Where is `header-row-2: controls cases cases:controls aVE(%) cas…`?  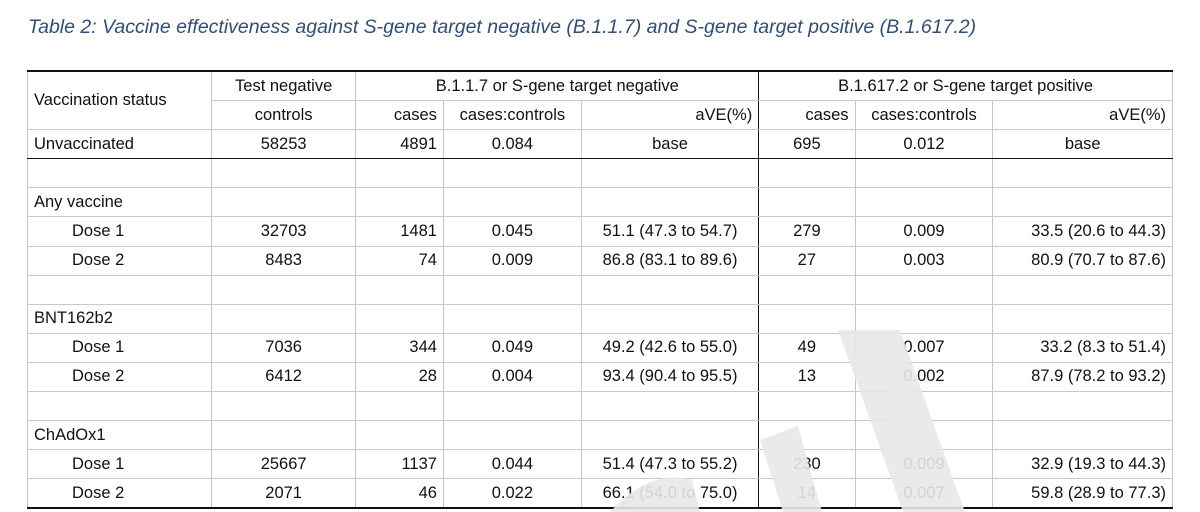
header-row-2: controls cases cases:controls aVE(%) cas… is located at coordinates (600, 115).